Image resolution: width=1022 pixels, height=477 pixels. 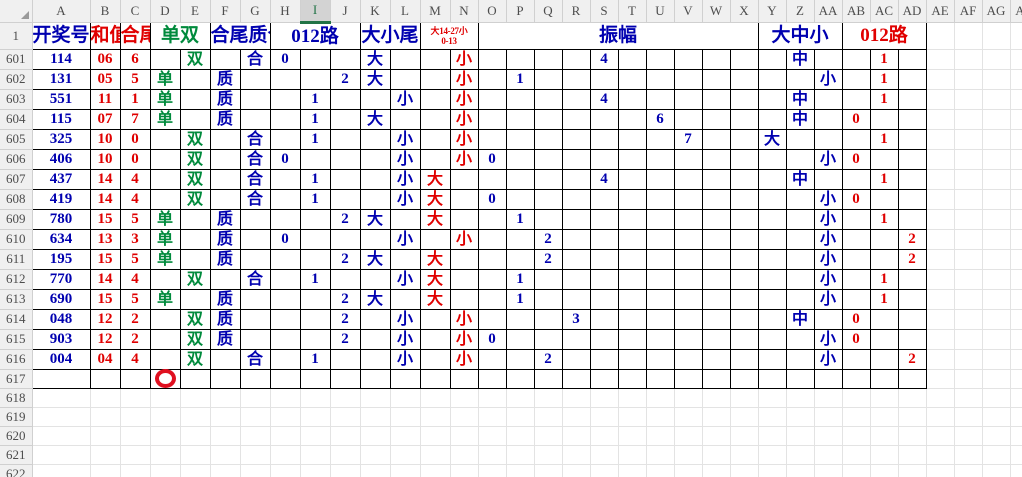 What do you see at coordinates (16, 79) in the screenshot?
I see `row-header-602: 602` at bounding box center [16, 79].